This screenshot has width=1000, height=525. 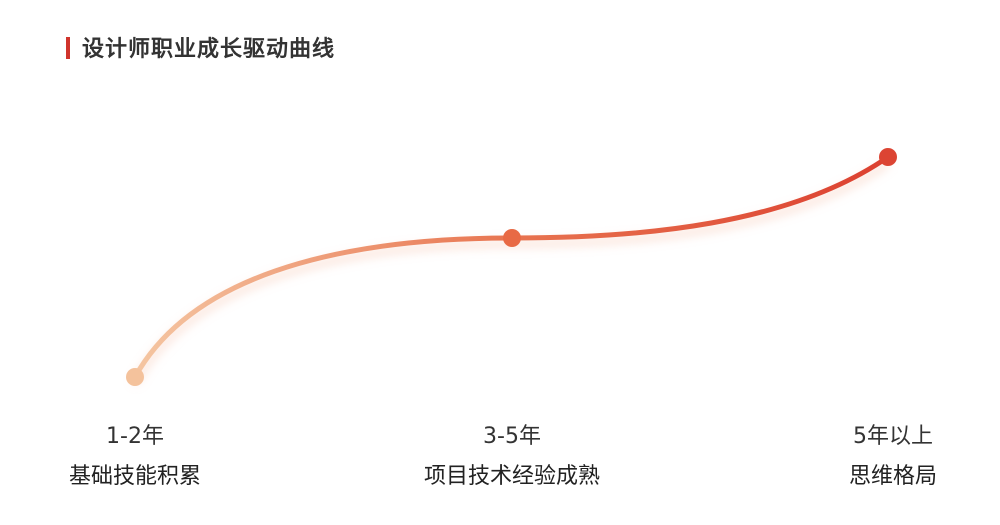 I want to click on stage-2-description: 项目技术经验成熟, so click(x=511, y=476).